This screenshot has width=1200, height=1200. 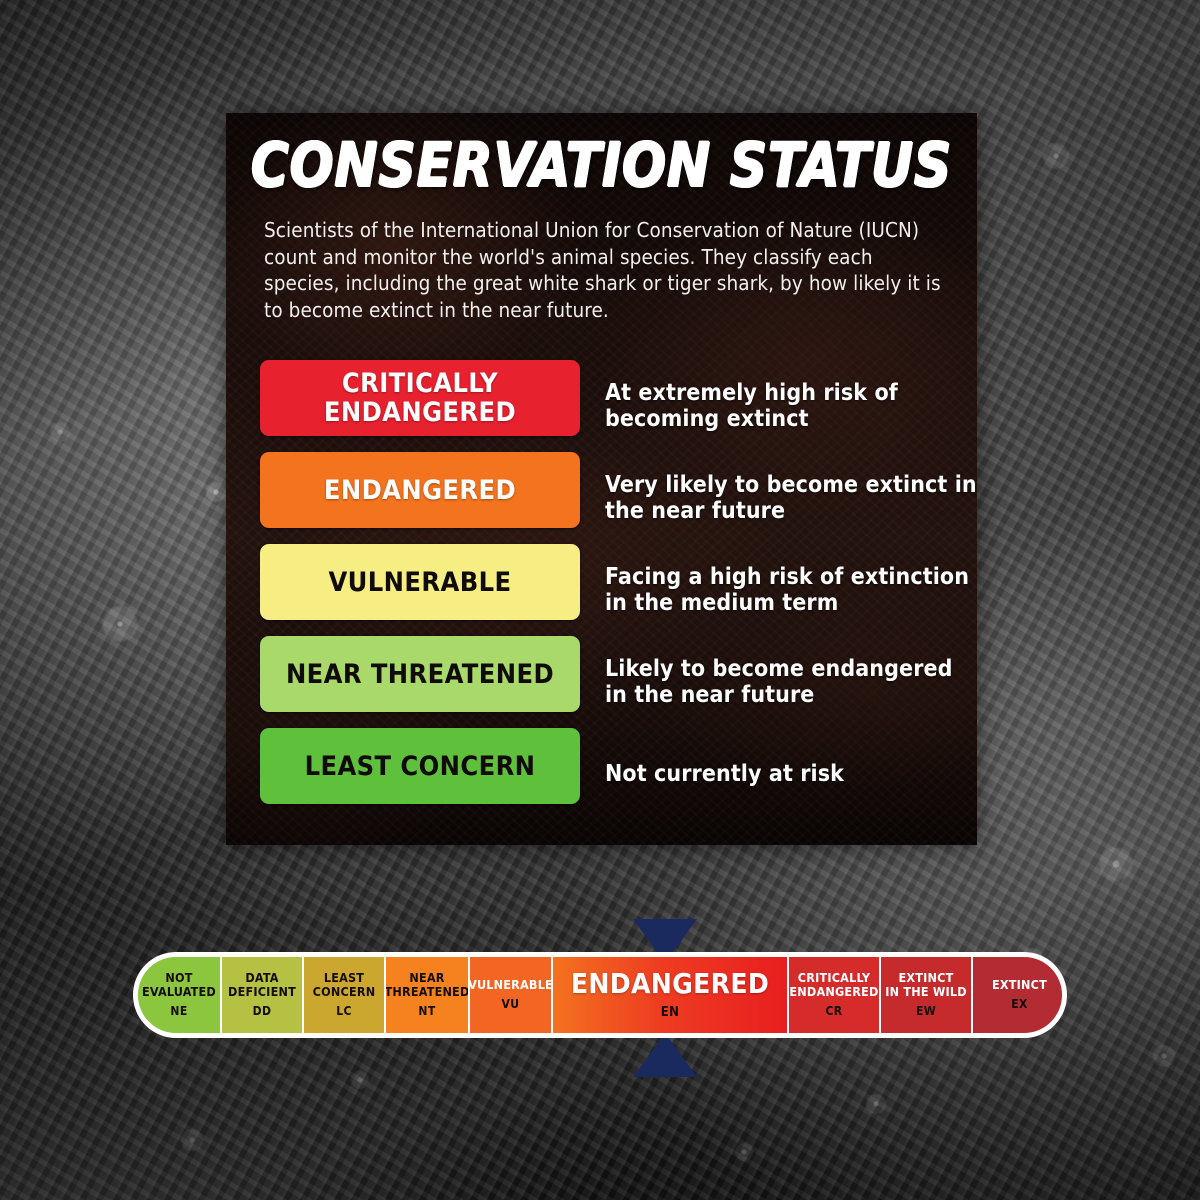 I want to click on status-description: Not currently at risk, so click(x=725, y=774).